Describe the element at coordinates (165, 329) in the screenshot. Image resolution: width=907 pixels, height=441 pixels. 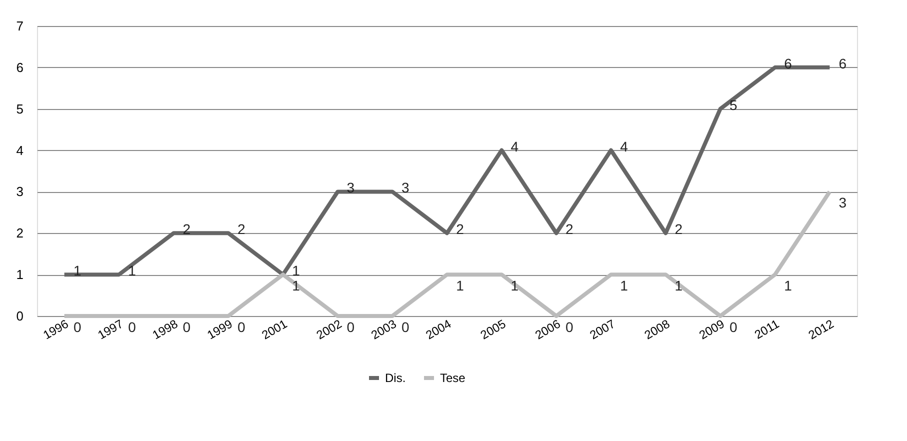
I see `x-tick-label: 1998` at that location.